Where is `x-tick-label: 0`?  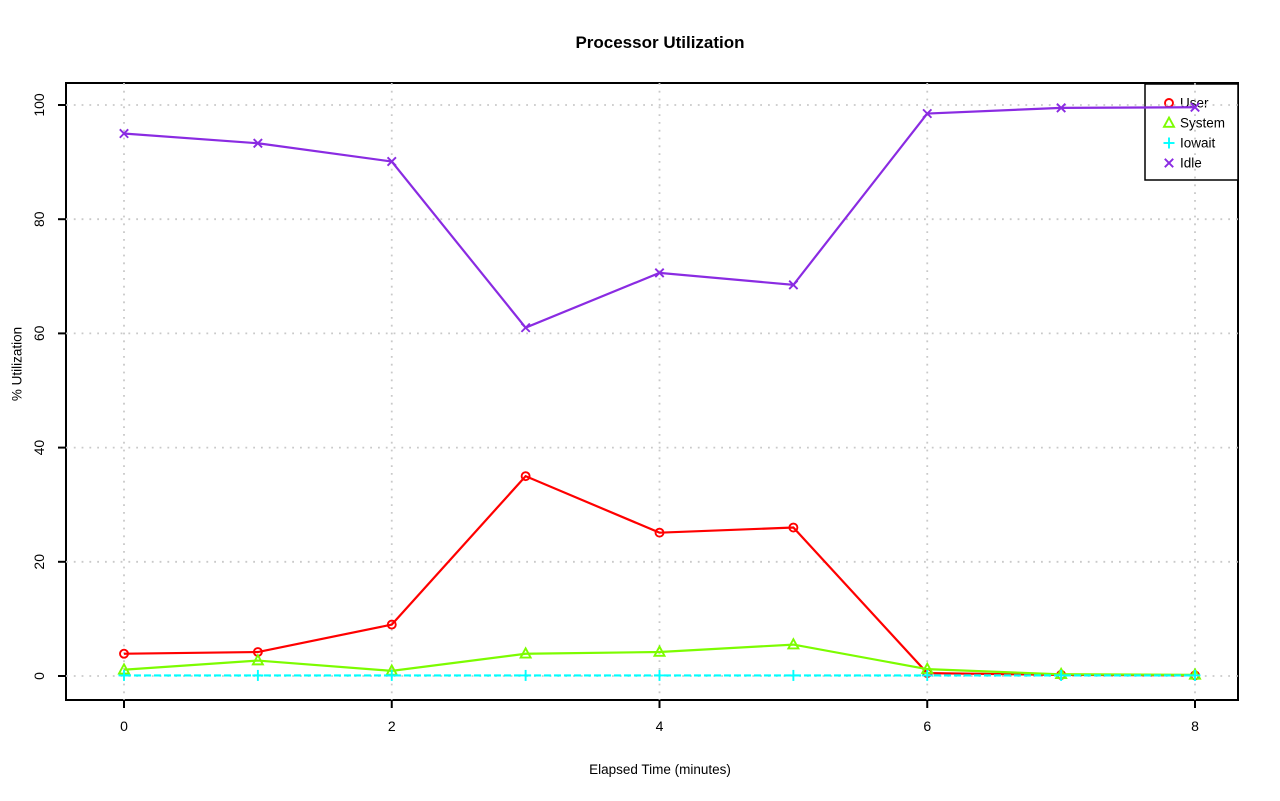 x-tick-label: 0 is located at coordinates (124, 726).